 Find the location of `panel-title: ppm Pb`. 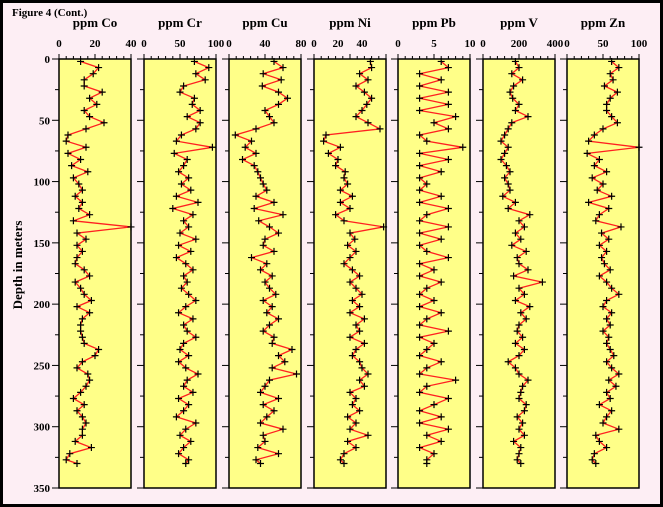

panel-title: ppm Pb is located at coordinates (434, 22).